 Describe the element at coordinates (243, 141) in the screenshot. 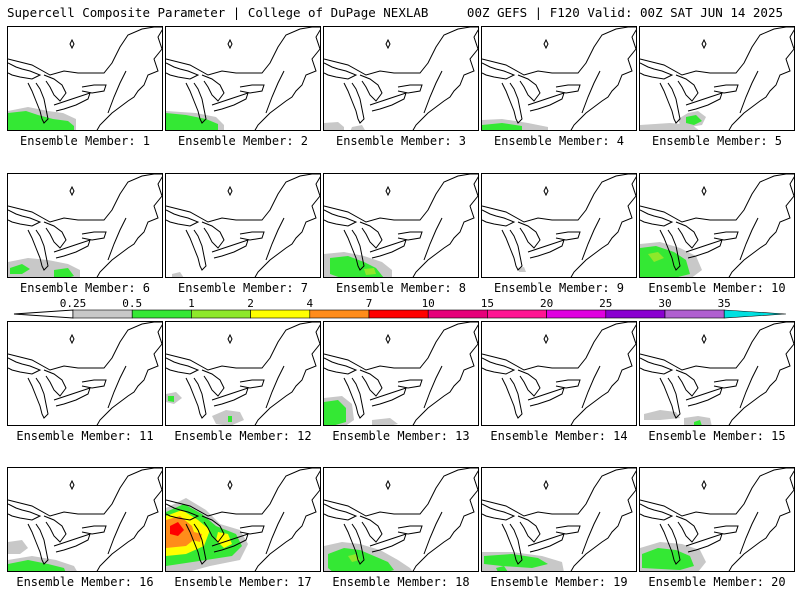

I see `member-label-2: Ensemble Member: 2` at that location.